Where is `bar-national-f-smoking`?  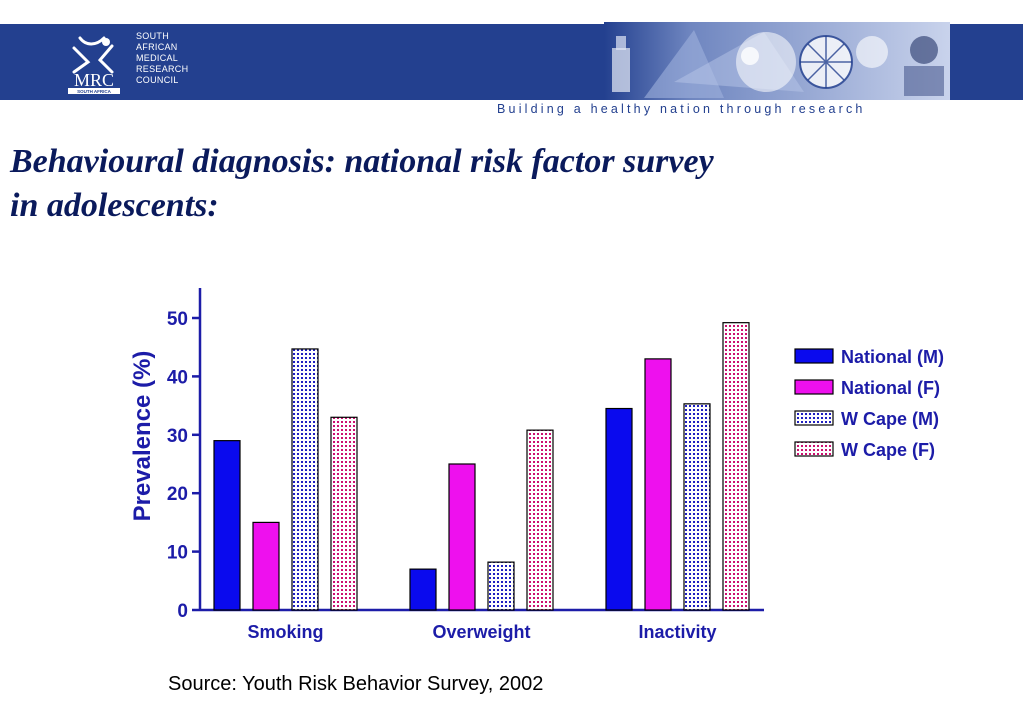
bar-national-f-smoking is located at coordinates (266, 566).